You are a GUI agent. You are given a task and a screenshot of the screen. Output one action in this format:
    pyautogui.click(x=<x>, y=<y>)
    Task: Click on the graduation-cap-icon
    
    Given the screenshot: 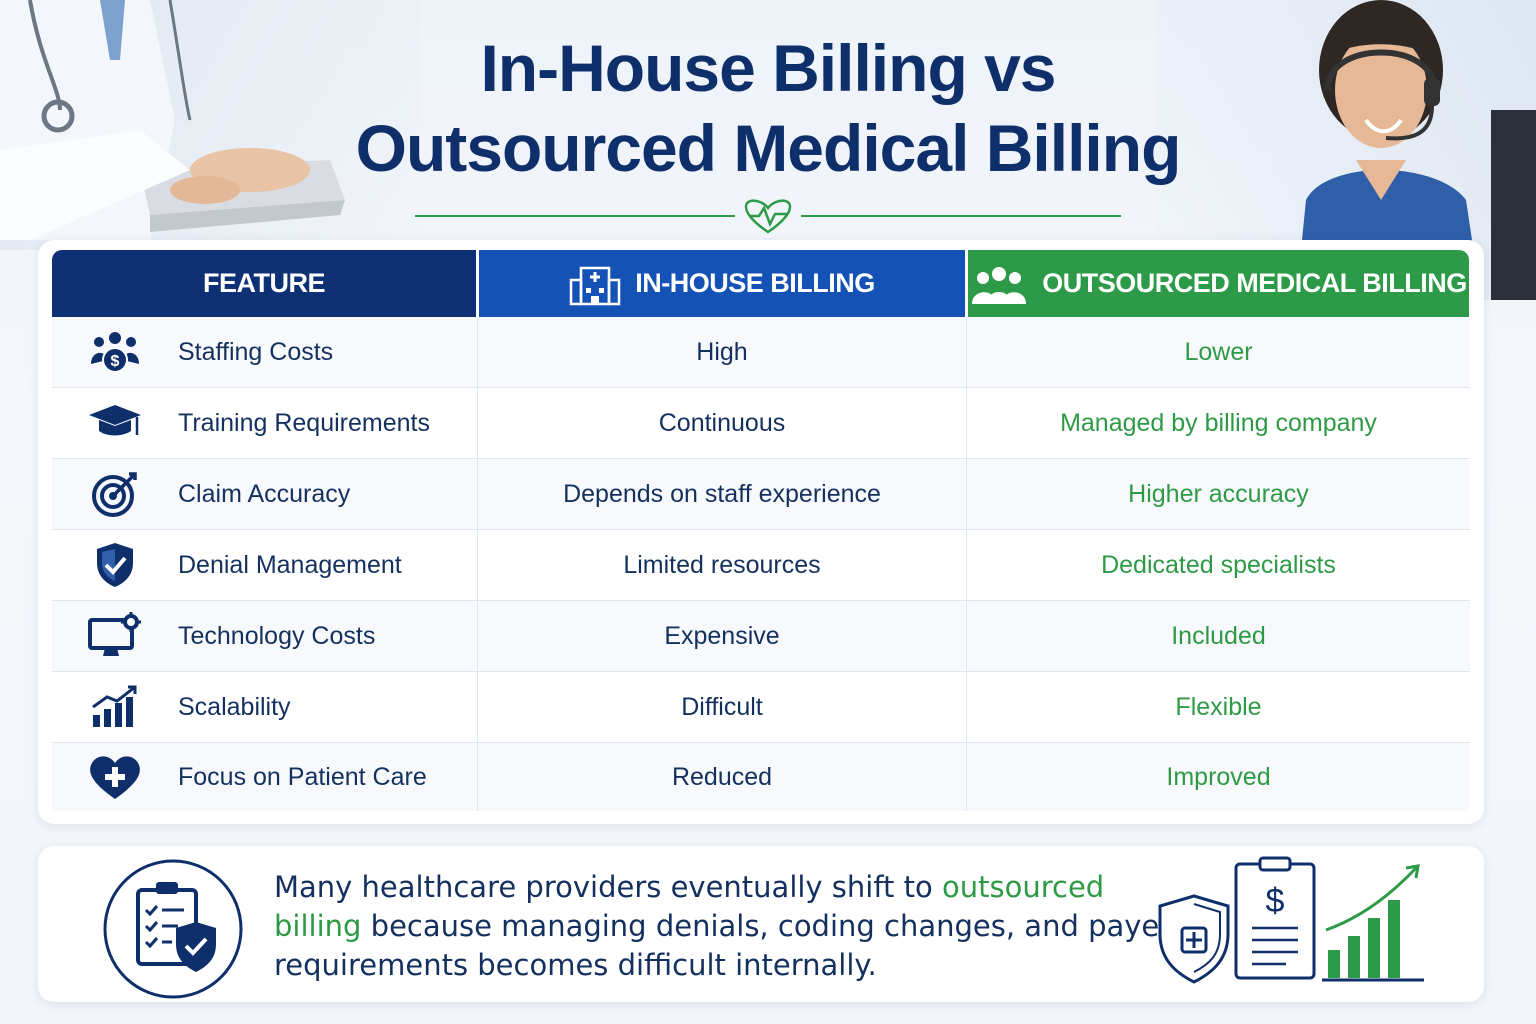 What is the action you would take?
    pyautogui.click(x=115, y=423)
    